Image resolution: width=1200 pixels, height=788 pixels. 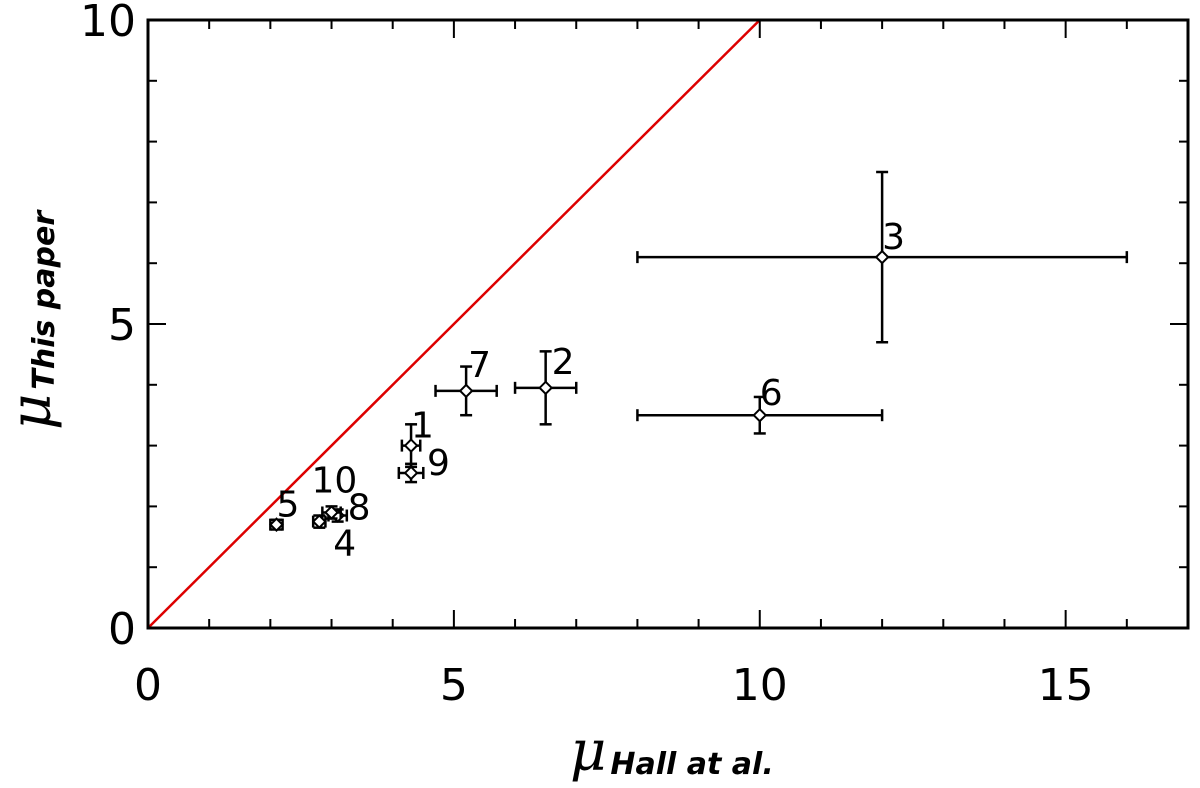 I want to click on point-label: 3, so click(x=893, y=237).